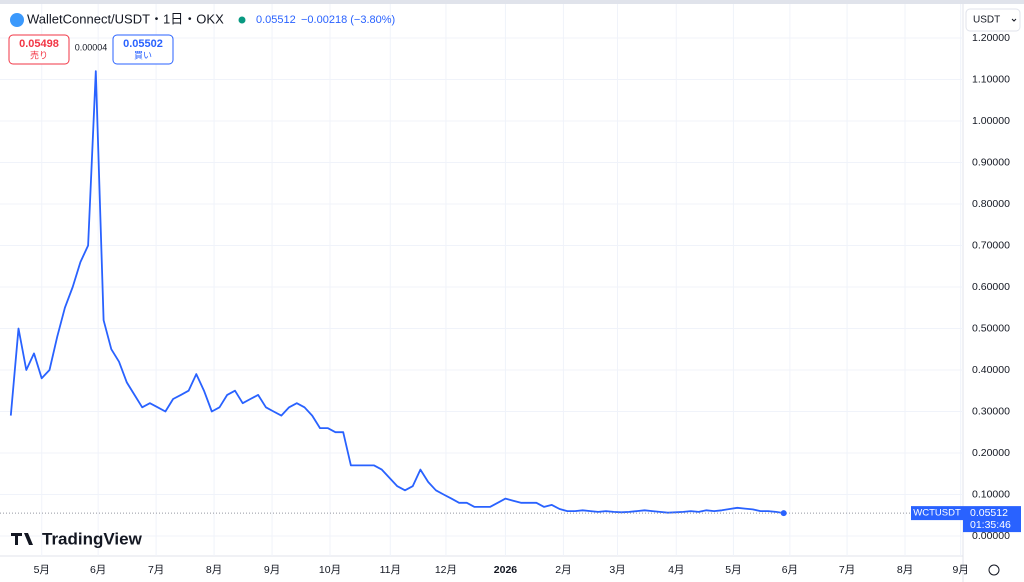 The width and height of the screenshot is (1024, 582). What do you see at coordinates (991, 79) in the screenshot?
I see `y-tick-label: 1.10000` at bounding box center [991, 79].